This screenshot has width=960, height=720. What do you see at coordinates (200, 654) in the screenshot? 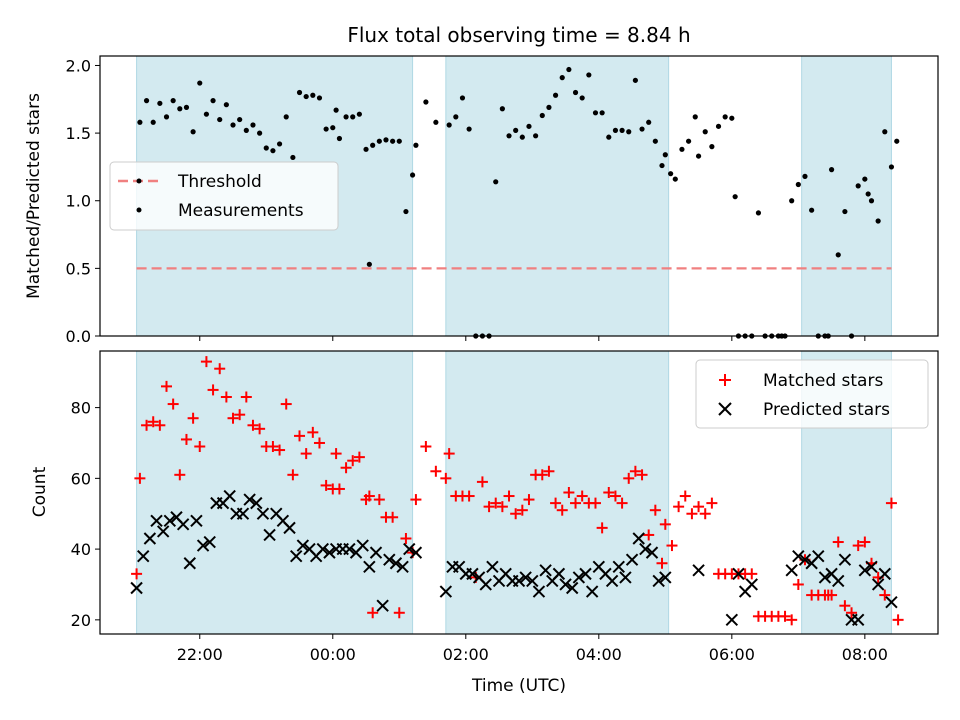
I see `x-tick-label: 22:00` at bounding box center [200, 654].